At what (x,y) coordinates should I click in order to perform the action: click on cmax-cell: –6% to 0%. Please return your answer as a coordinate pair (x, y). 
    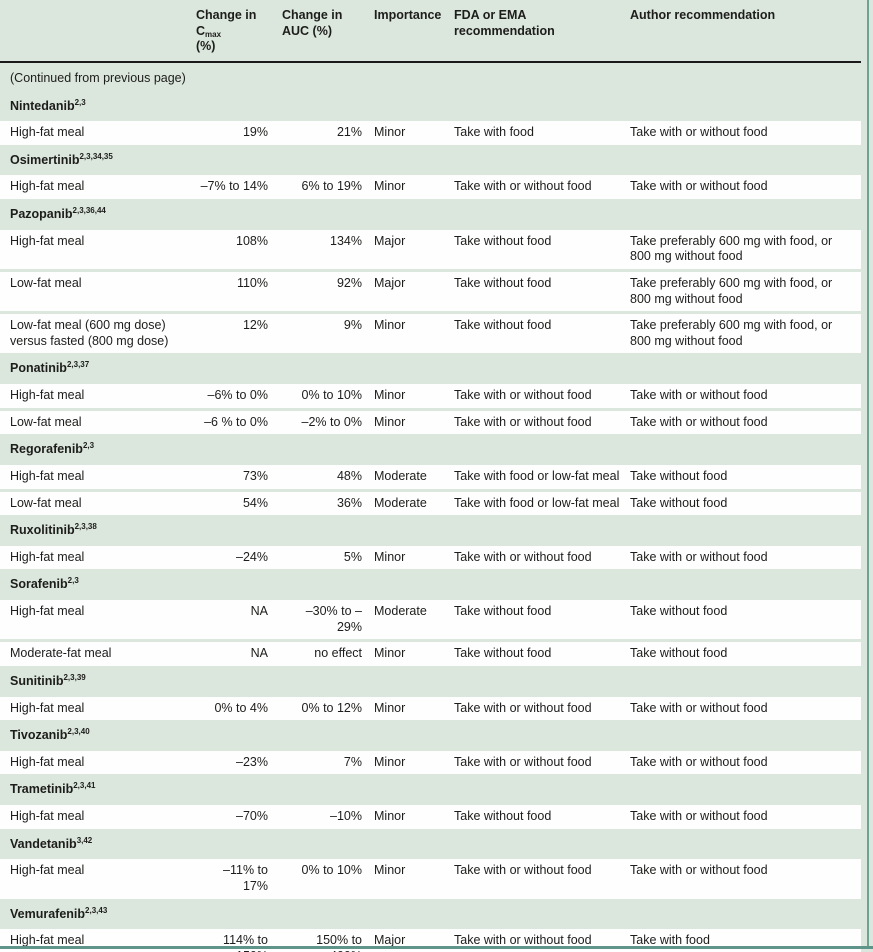
    Looking at the image, I should click on (239, 396).